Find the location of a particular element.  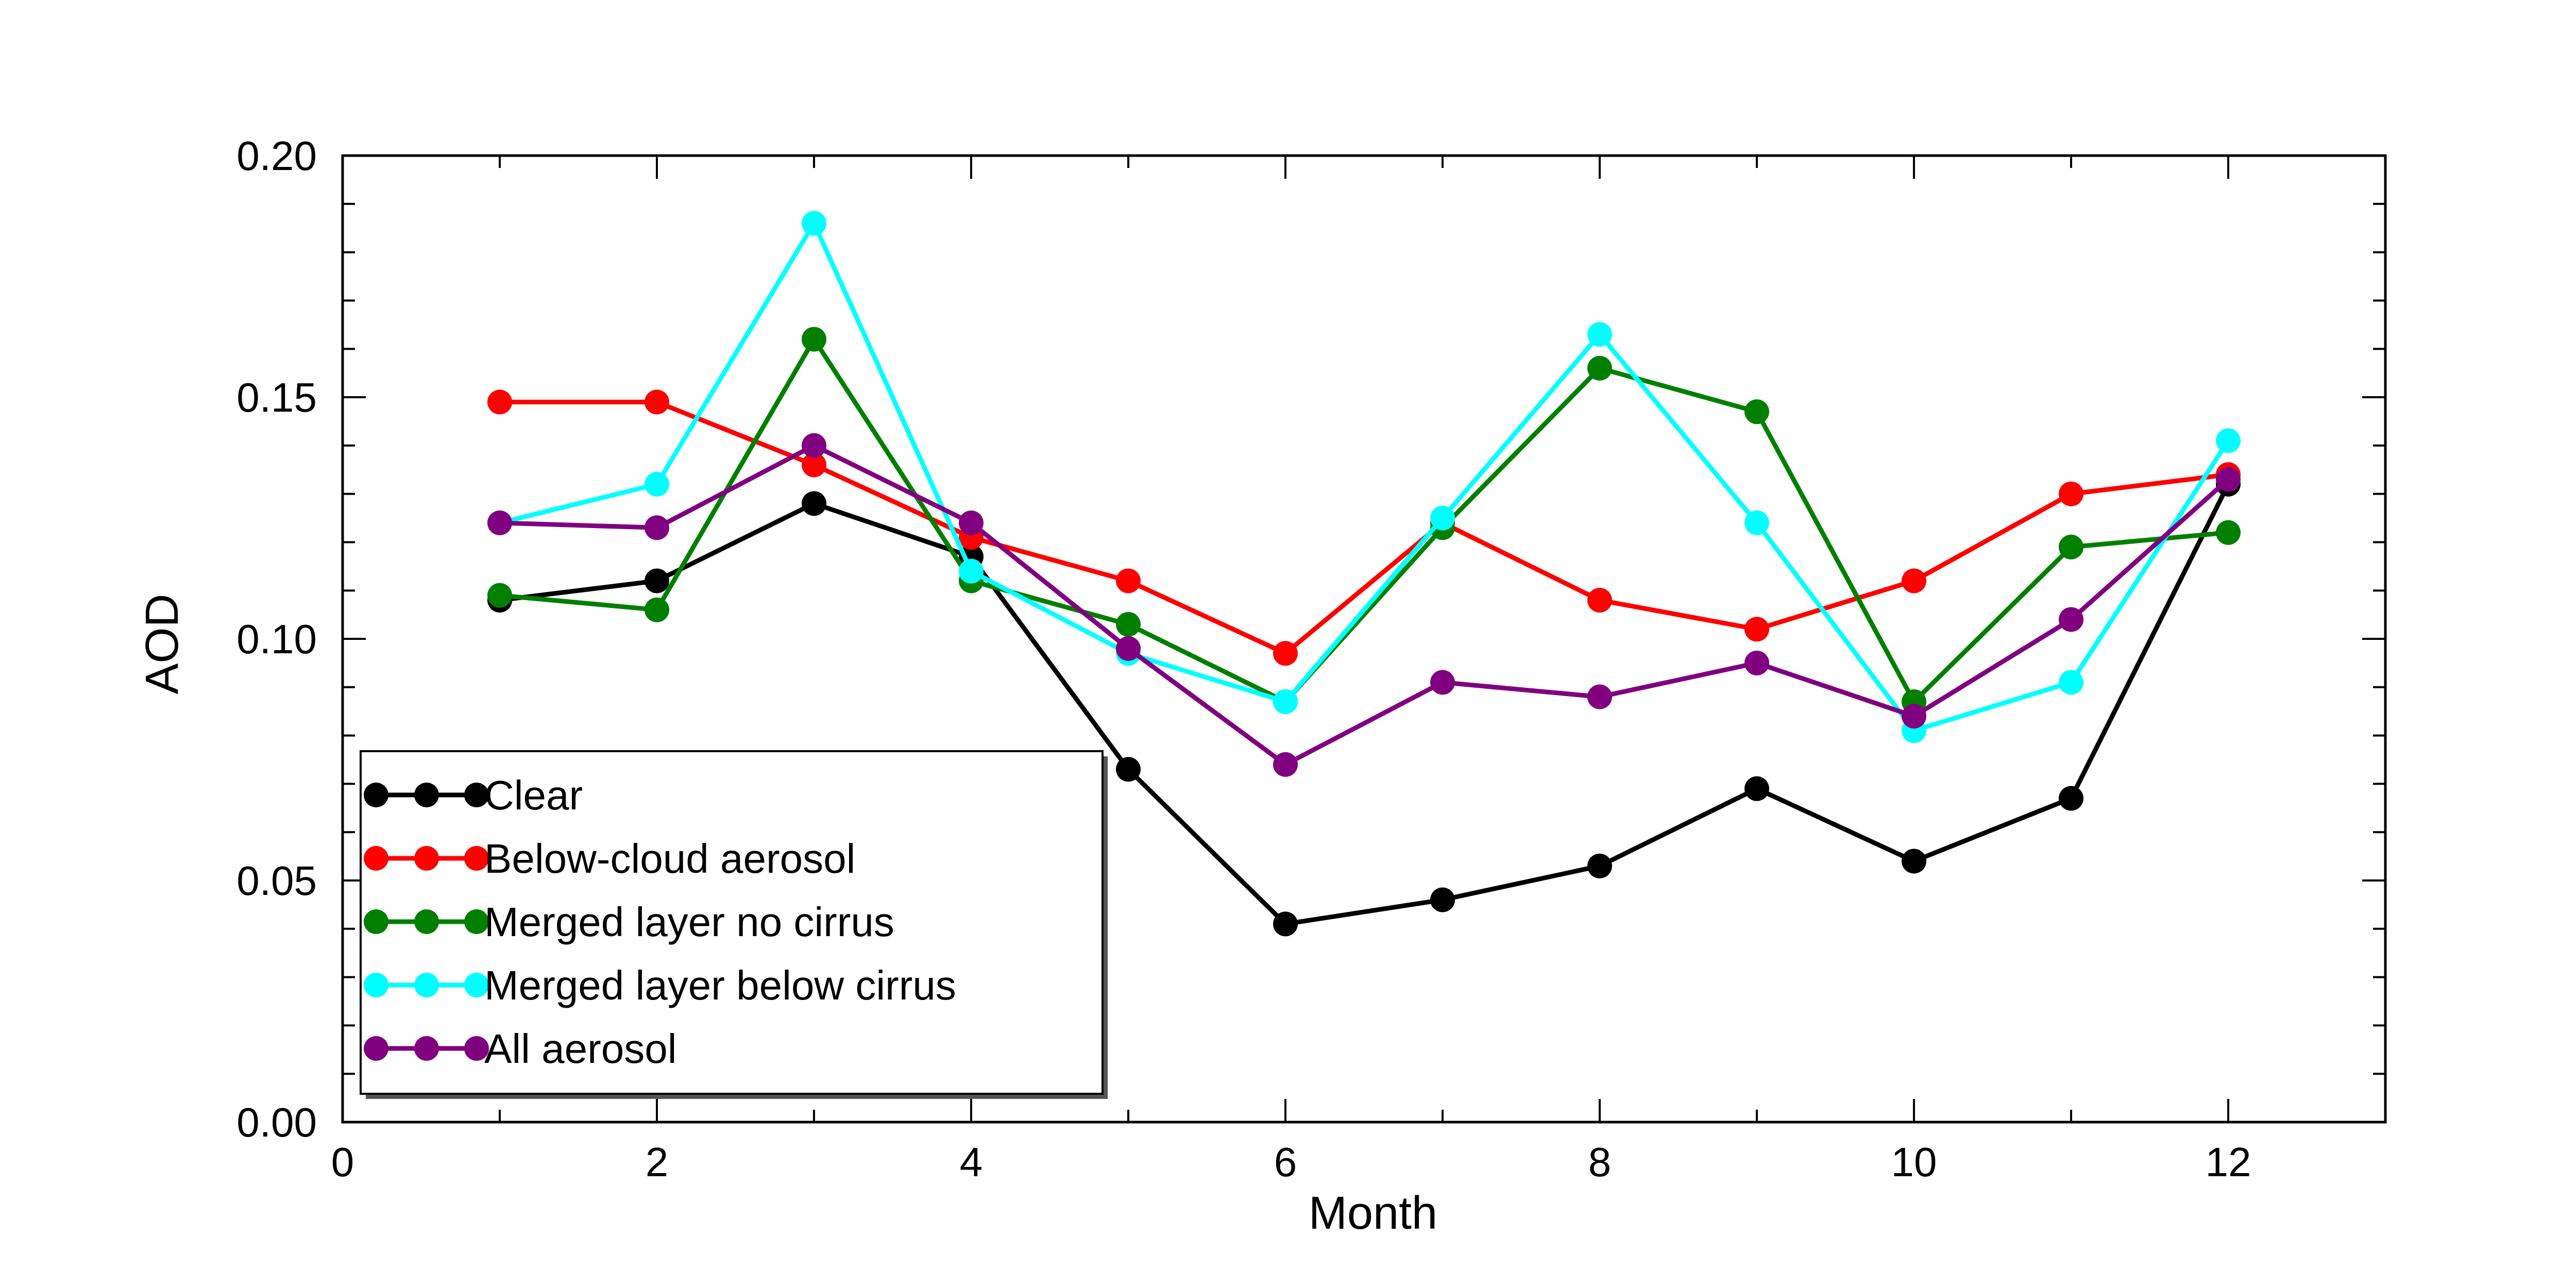

x-tick-label: 8 is located at coordinates (1600, 1162).